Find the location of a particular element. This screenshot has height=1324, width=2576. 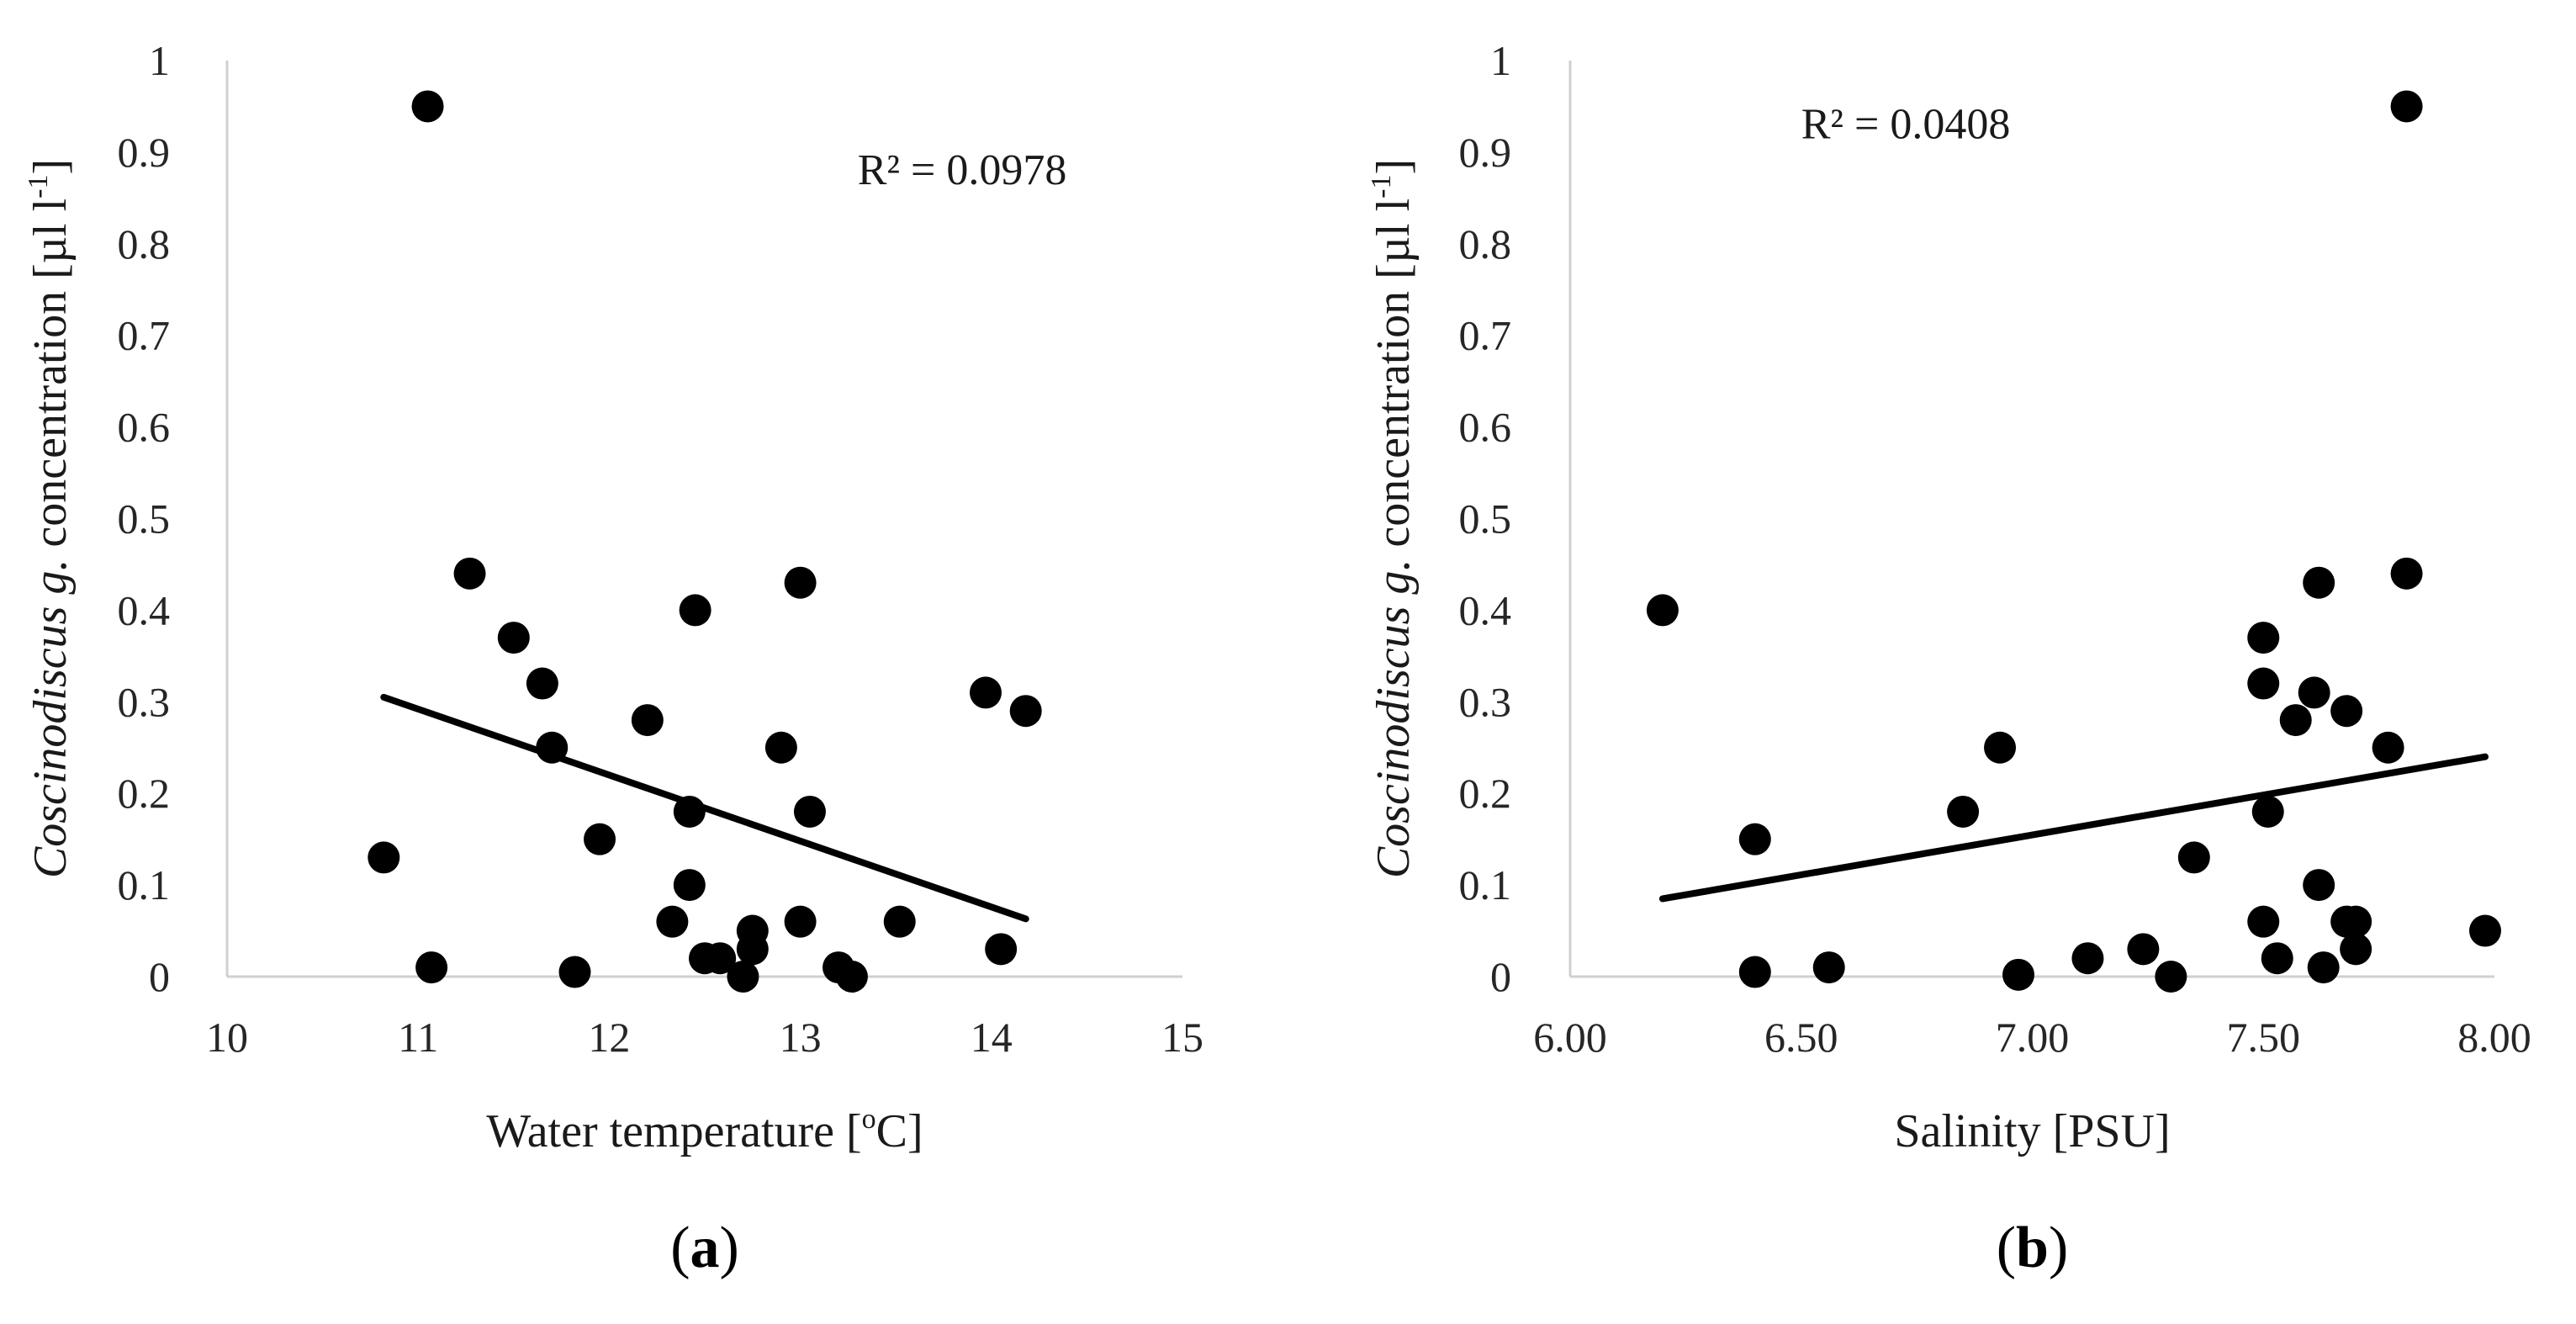

x-tick-label: 7.00 is located at coordinates (2033, 1037).